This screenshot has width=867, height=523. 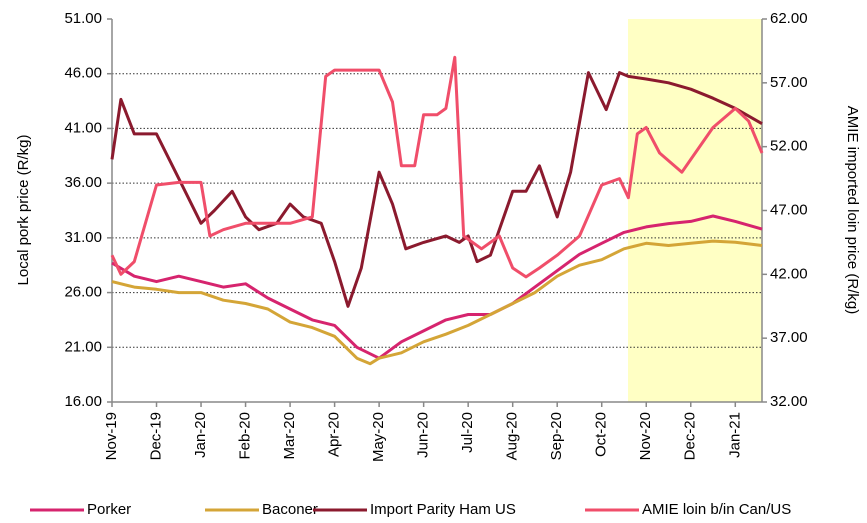 I want to click on y-tick-label: 31.00, so click(x=83, y=237).